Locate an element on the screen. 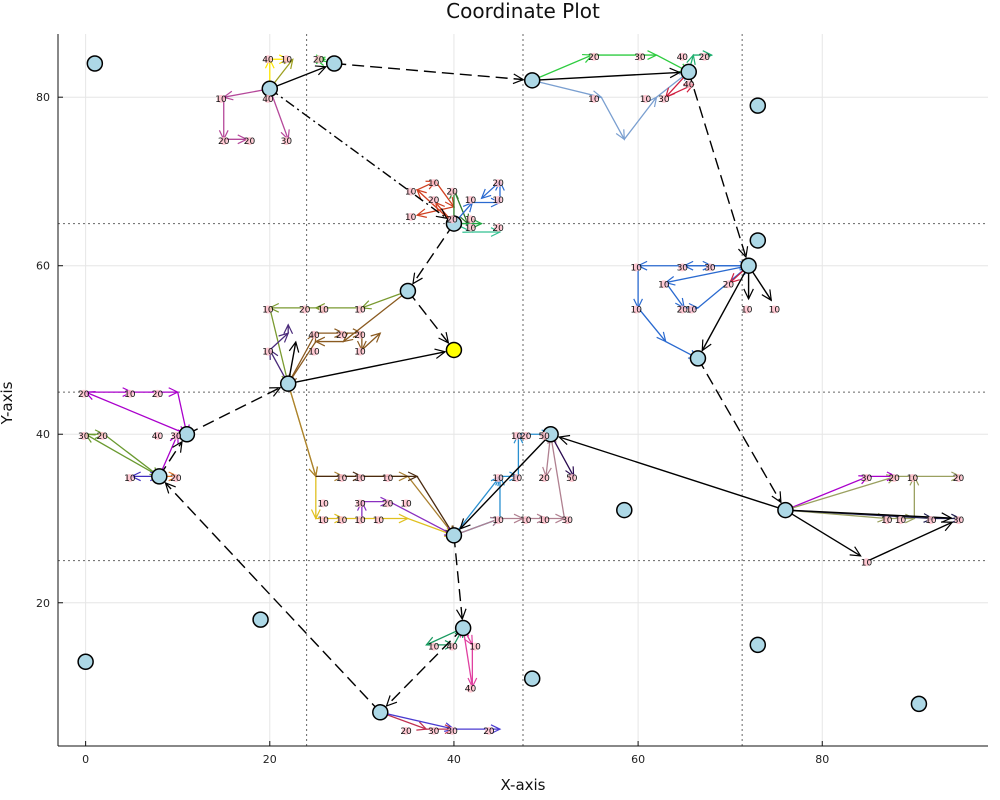  x-tick-label: 60 is located at coordinates (638, 759).